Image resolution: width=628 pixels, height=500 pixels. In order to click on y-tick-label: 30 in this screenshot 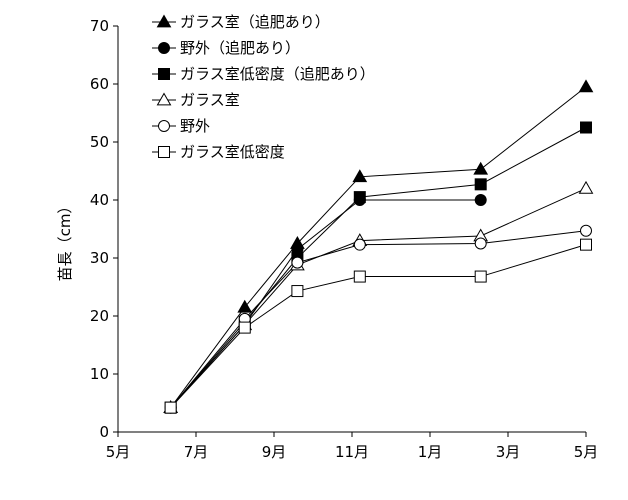, I will do `click(99, 258)`.